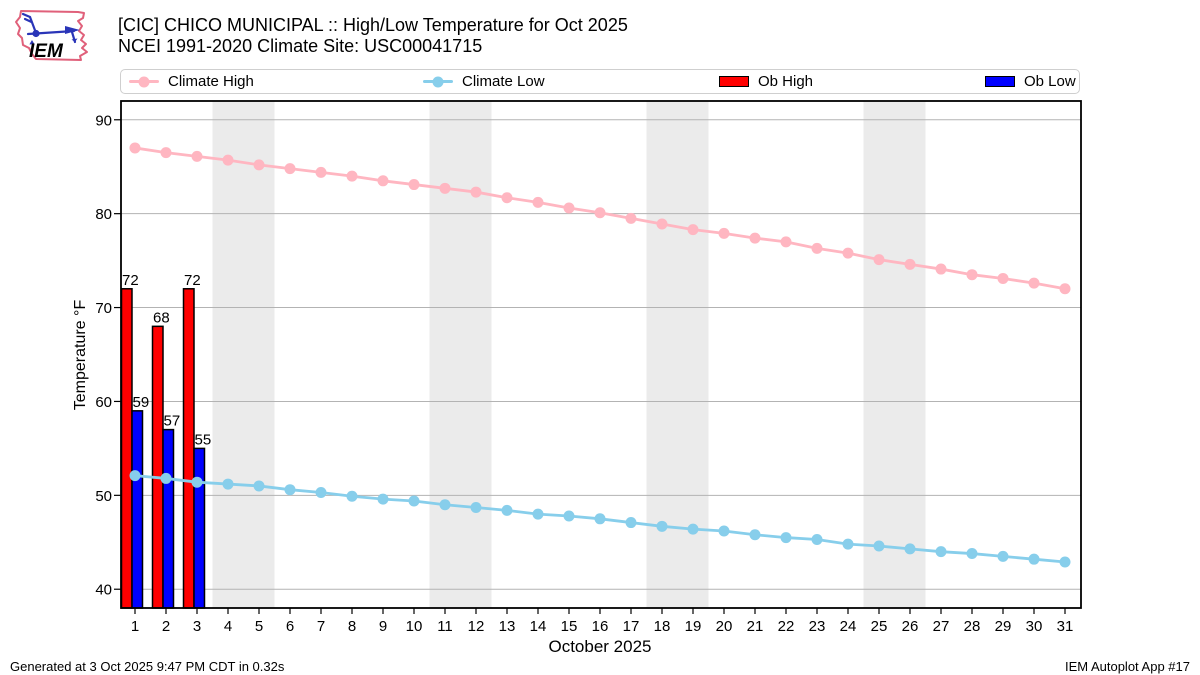  I want to click on x-tick-label: 29, so click(1003, 626).